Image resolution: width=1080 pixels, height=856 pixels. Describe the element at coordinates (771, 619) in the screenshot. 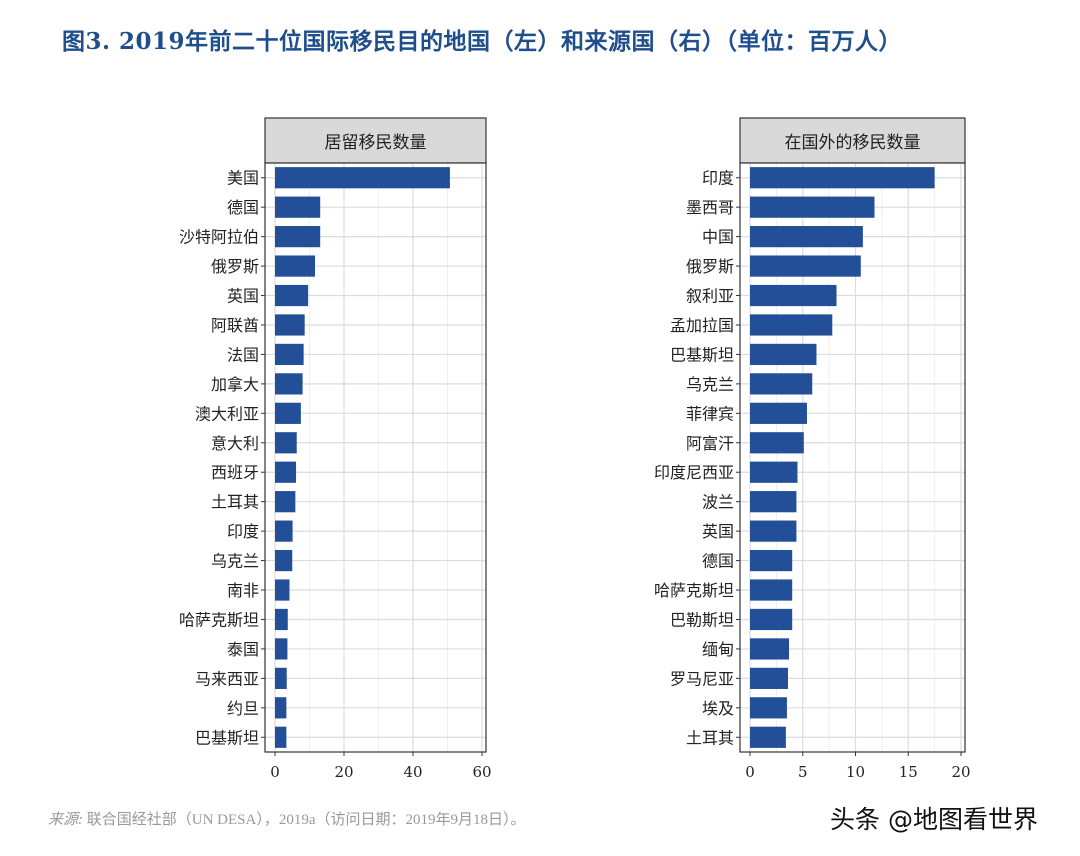

I see `bar-巴勒斯坦` at that location.